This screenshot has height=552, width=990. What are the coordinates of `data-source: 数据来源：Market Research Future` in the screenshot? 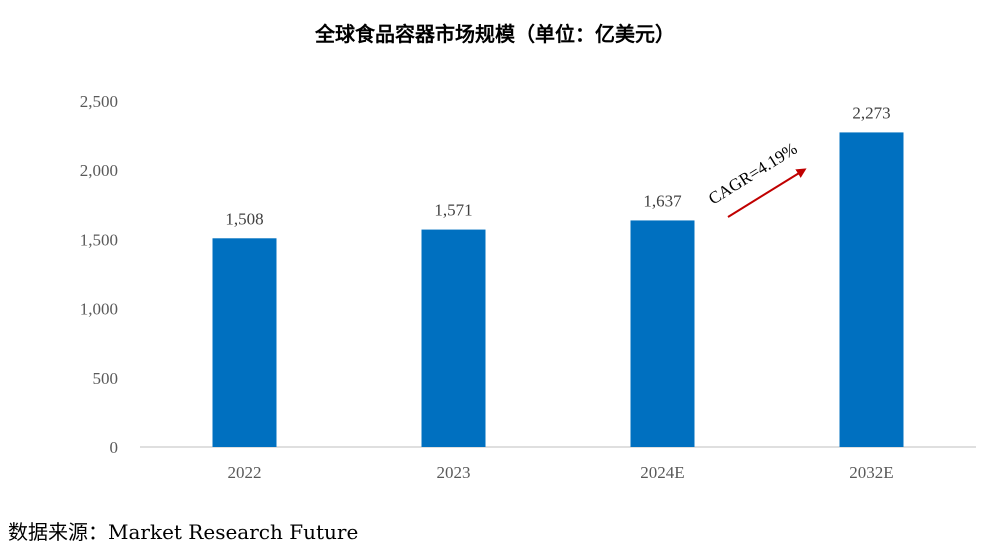 It's located at (183, 532).